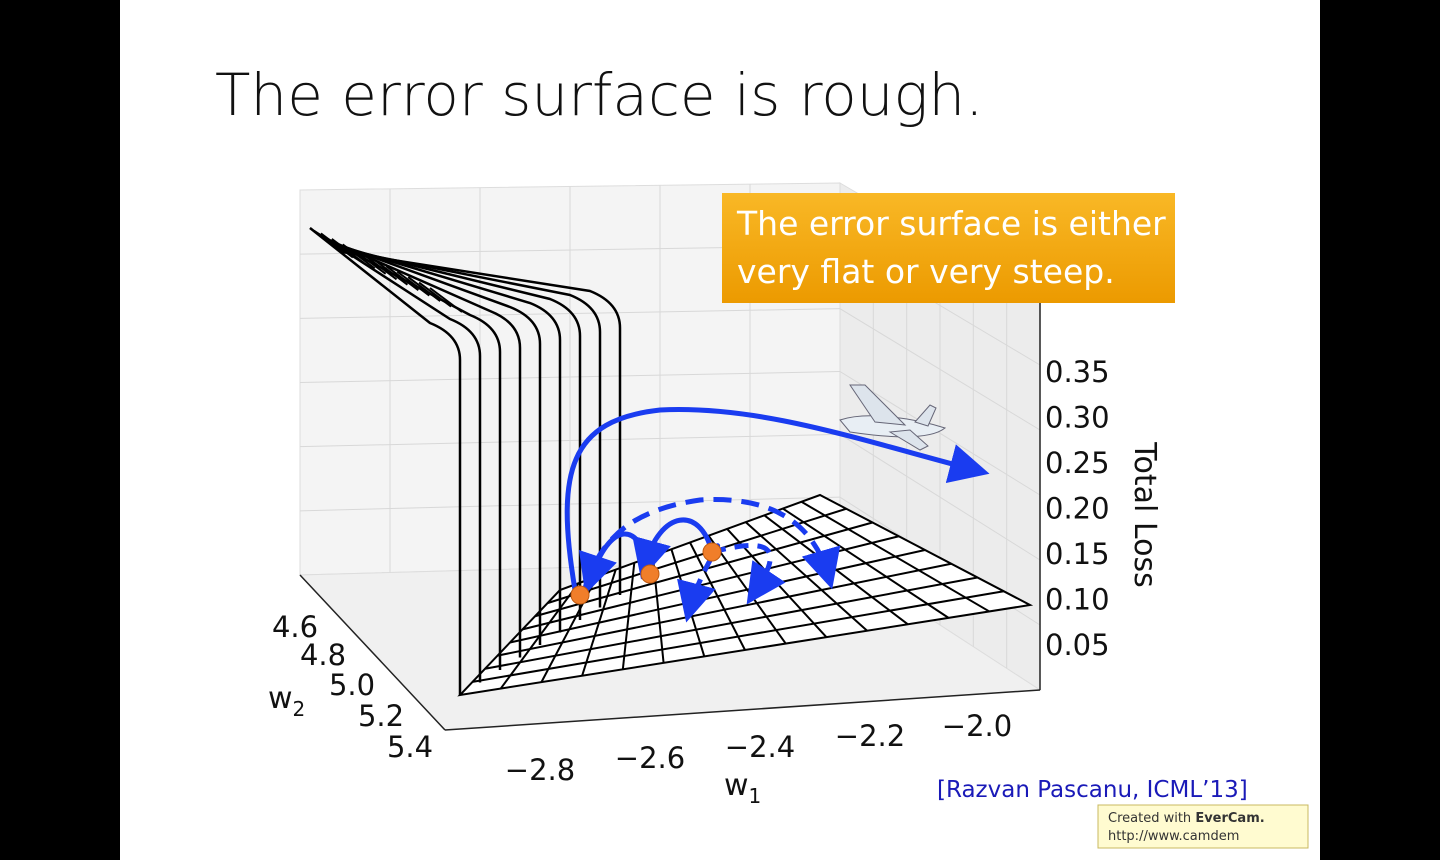 The width and height of the screenshot is (1440, 860). Describe the element at coordinates (650, 758) in the screenshot. I see `w1-tick-label: −2.6` at that location.